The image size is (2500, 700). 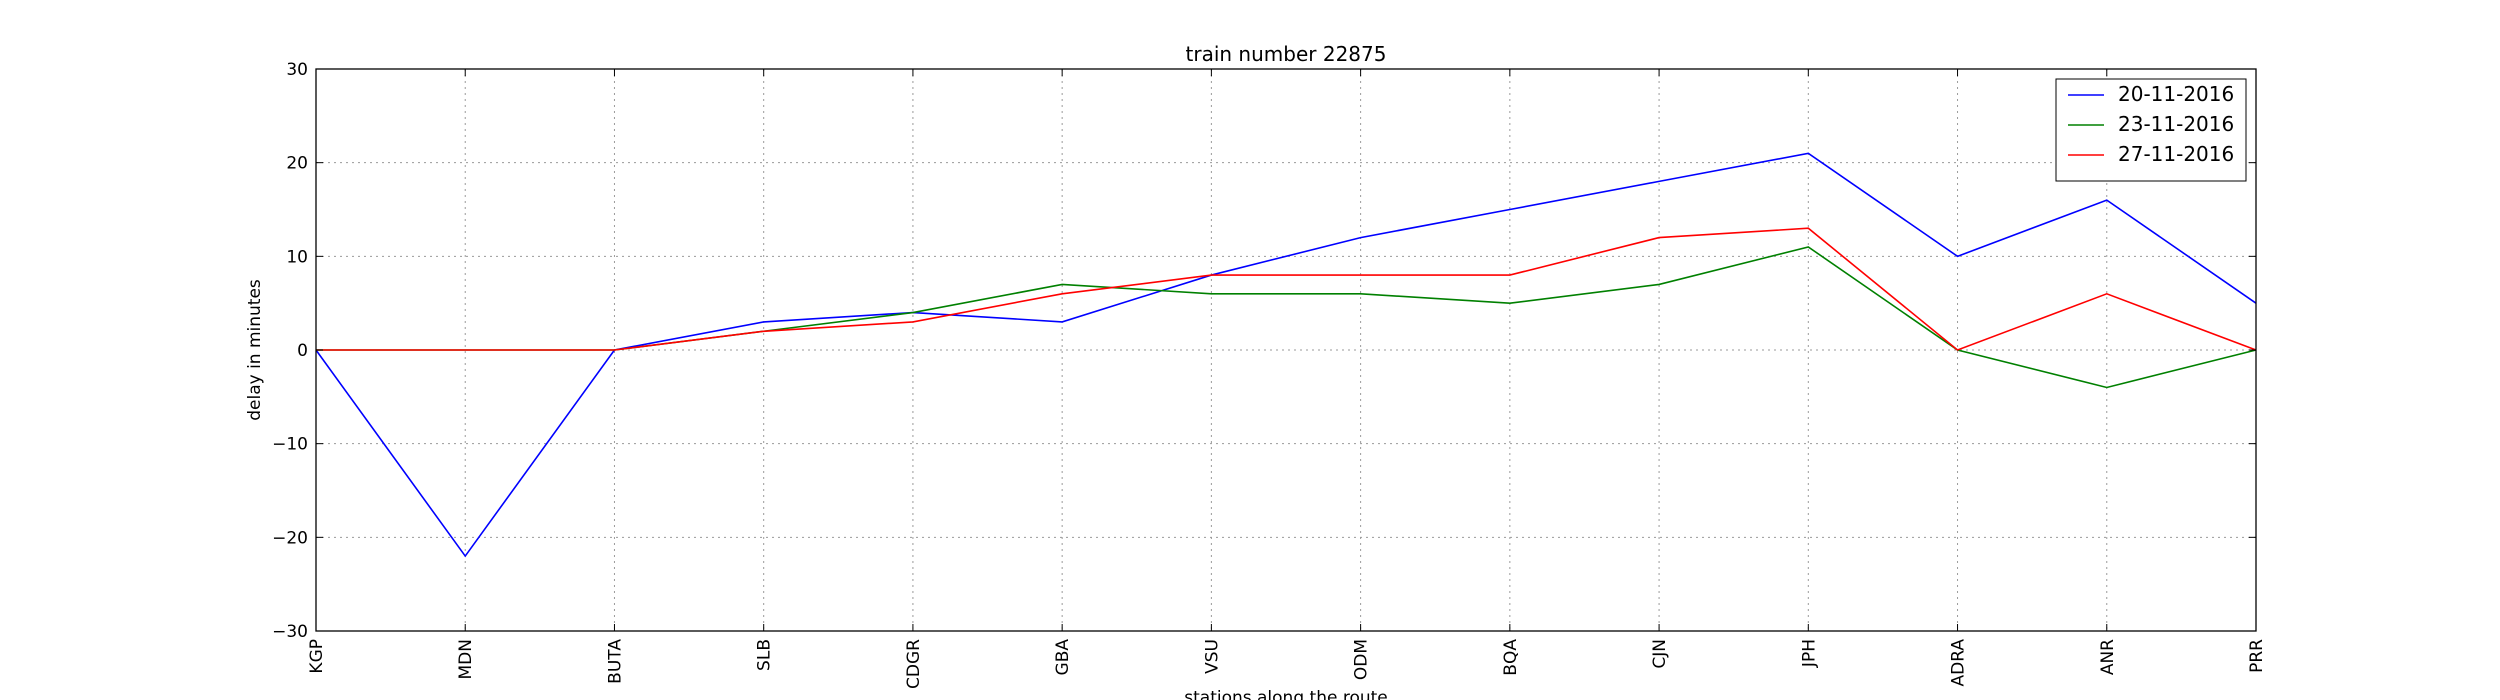 I want to click on y-tick-label: −20, so click(x=290, y=538).